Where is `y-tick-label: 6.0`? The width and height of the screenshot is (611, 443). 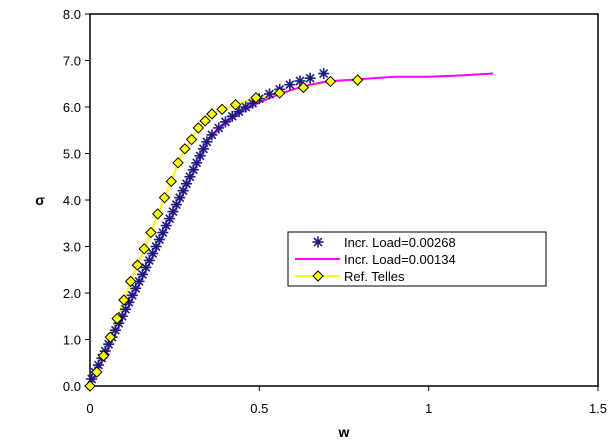 y-tick-label: 6.0 is located at coordinates (72, 107).